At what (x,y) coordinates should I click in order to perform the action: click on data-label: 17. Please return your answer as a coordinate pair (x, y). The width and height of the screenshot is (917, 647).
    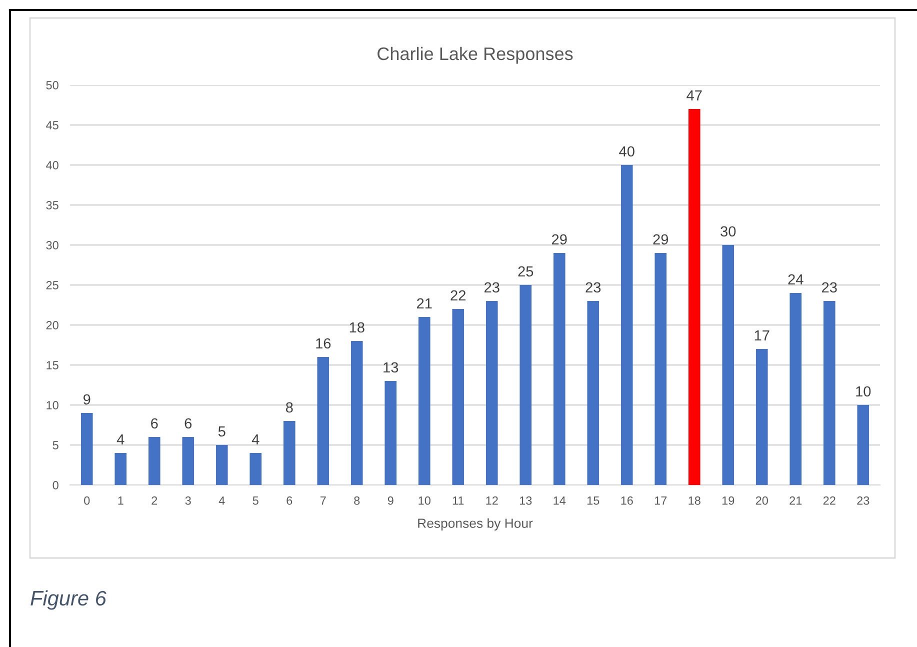
    Looking at the image, I should click on (762, 335).